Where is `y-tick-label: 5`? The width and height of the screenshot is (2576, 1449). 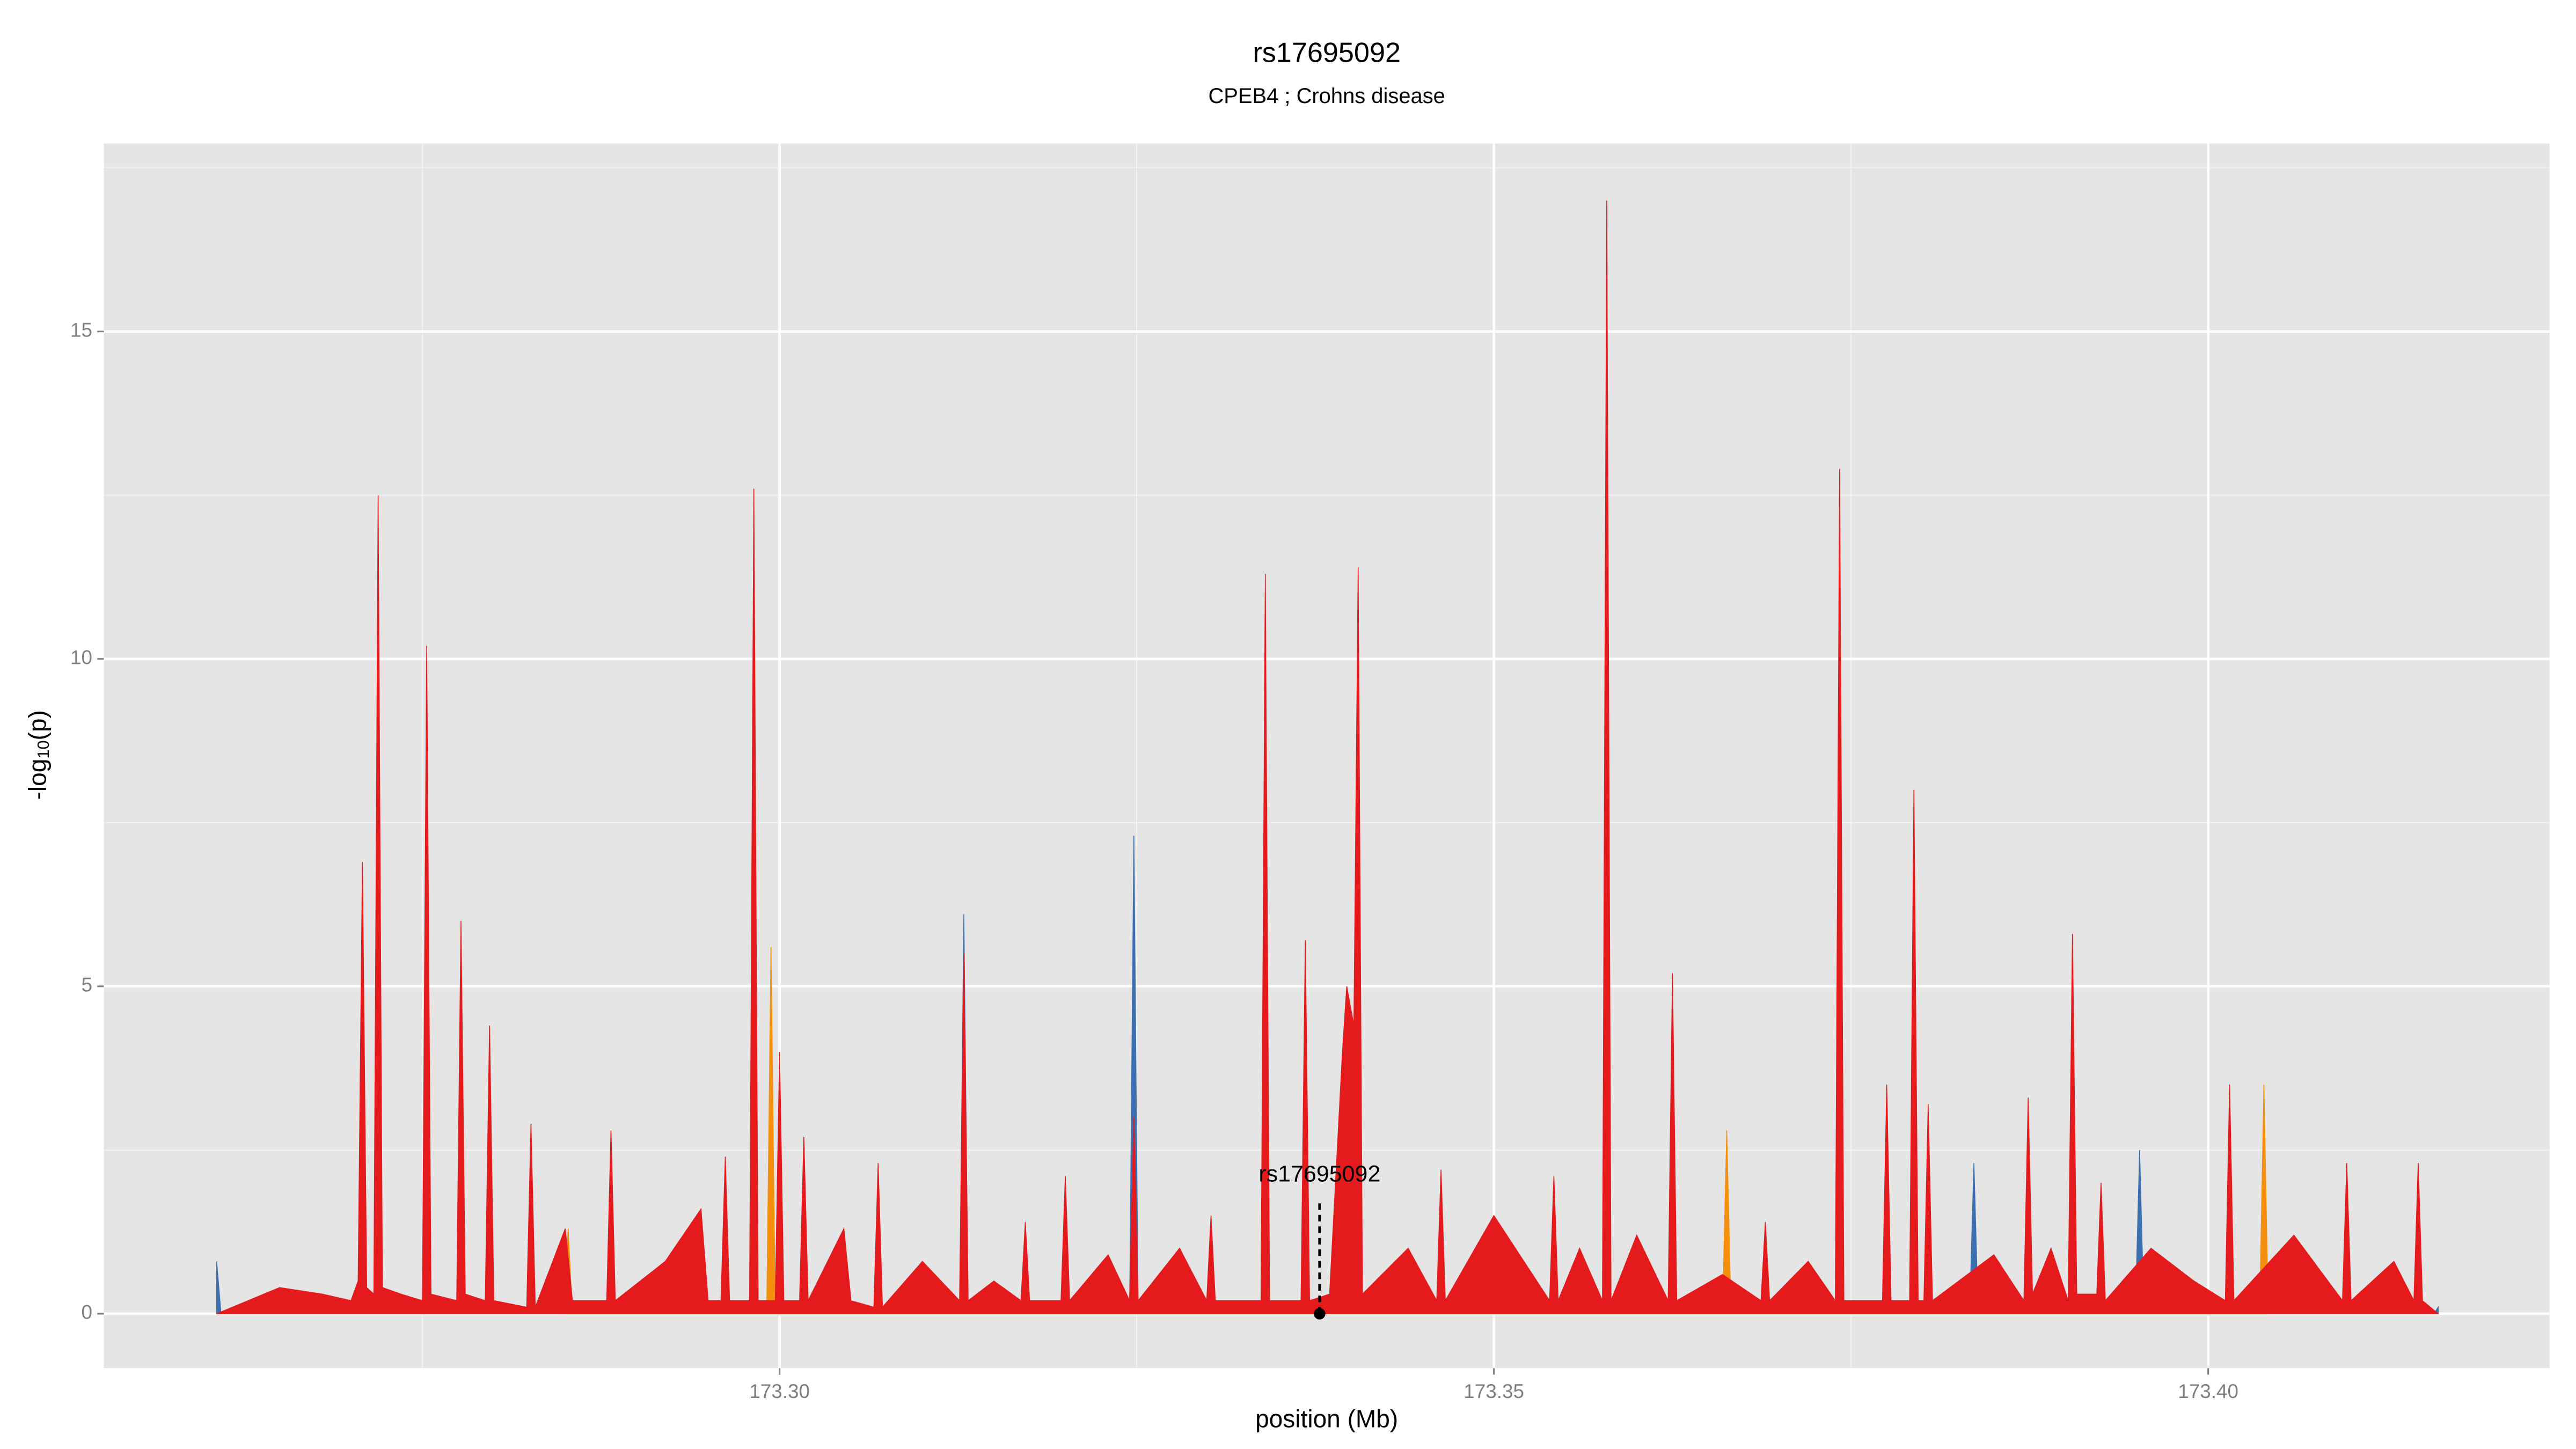 y-tick-label: 5 is located at coordinates (86, 985).